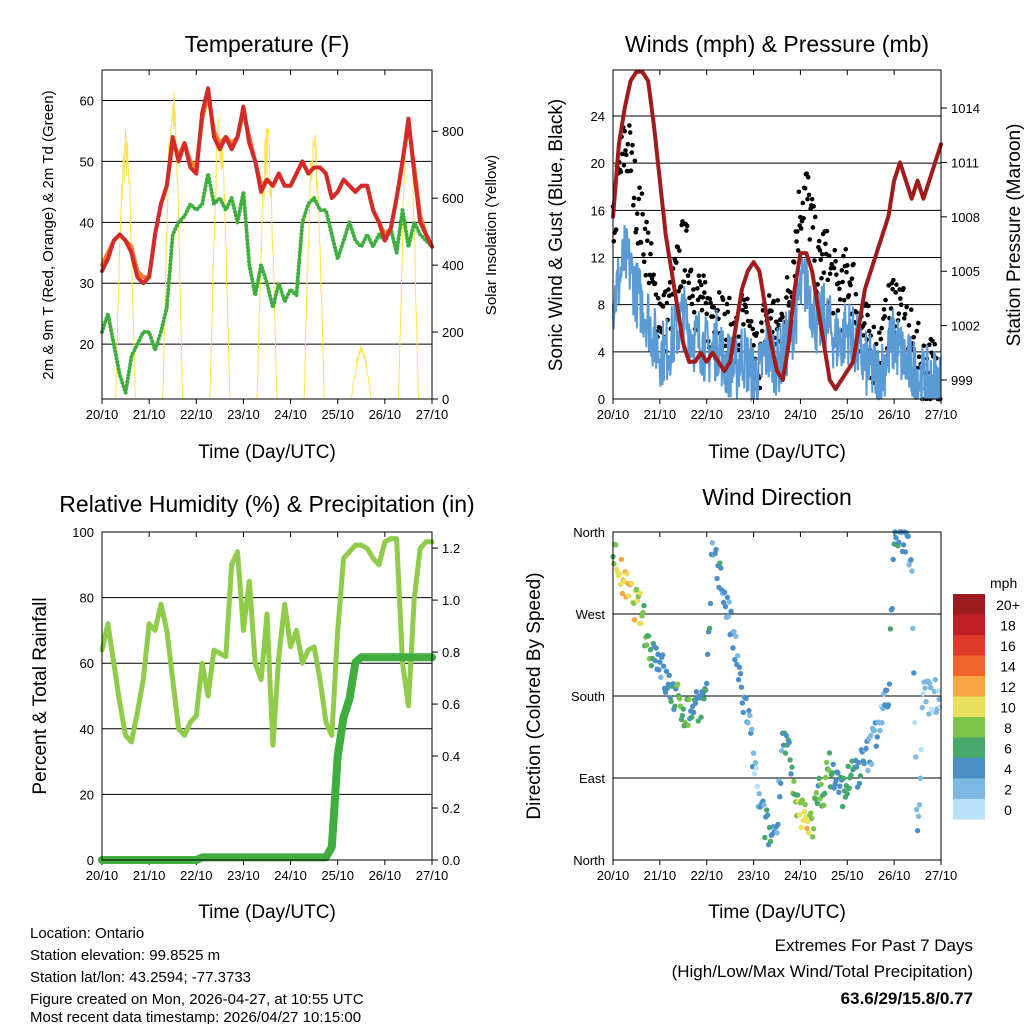 Image resolution: width=1024 pixels, height=1024 pixels. I want to click on winds-xlabel: Time (Day/UTC), so click(777, 452).